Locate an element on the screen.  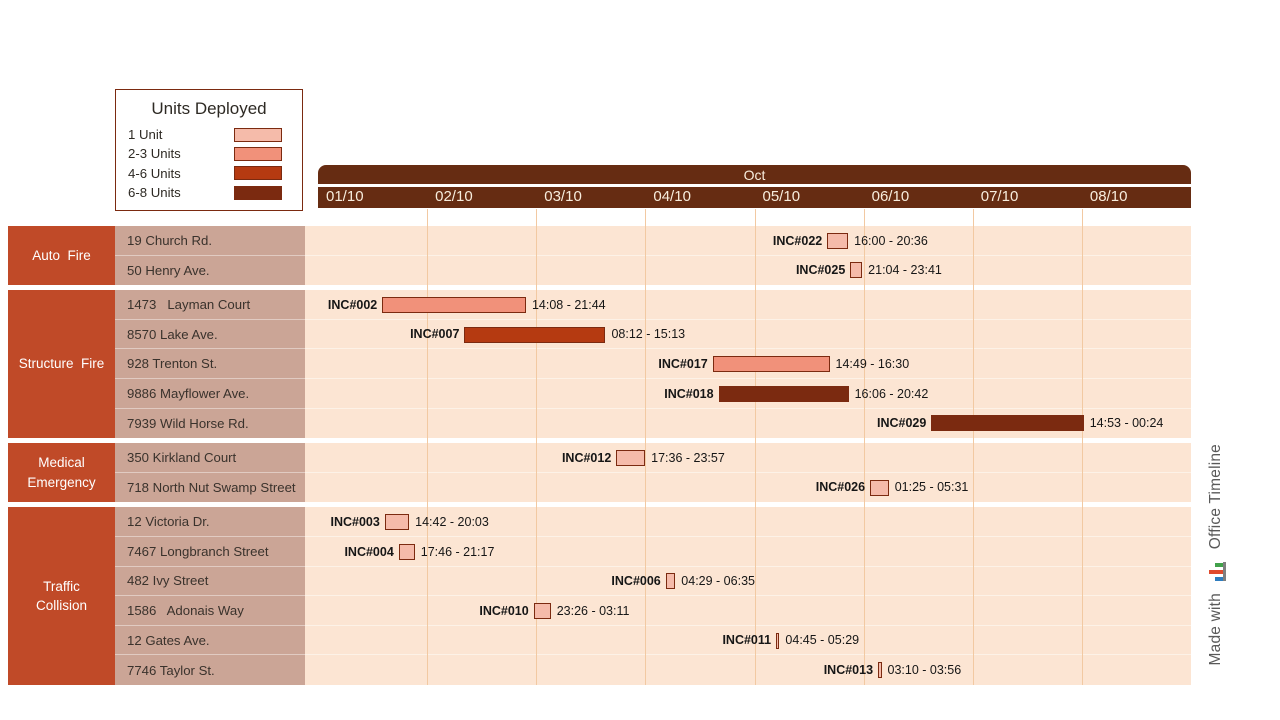
address-cell: 482 Ivy Street is located at coordinates (210, 582).